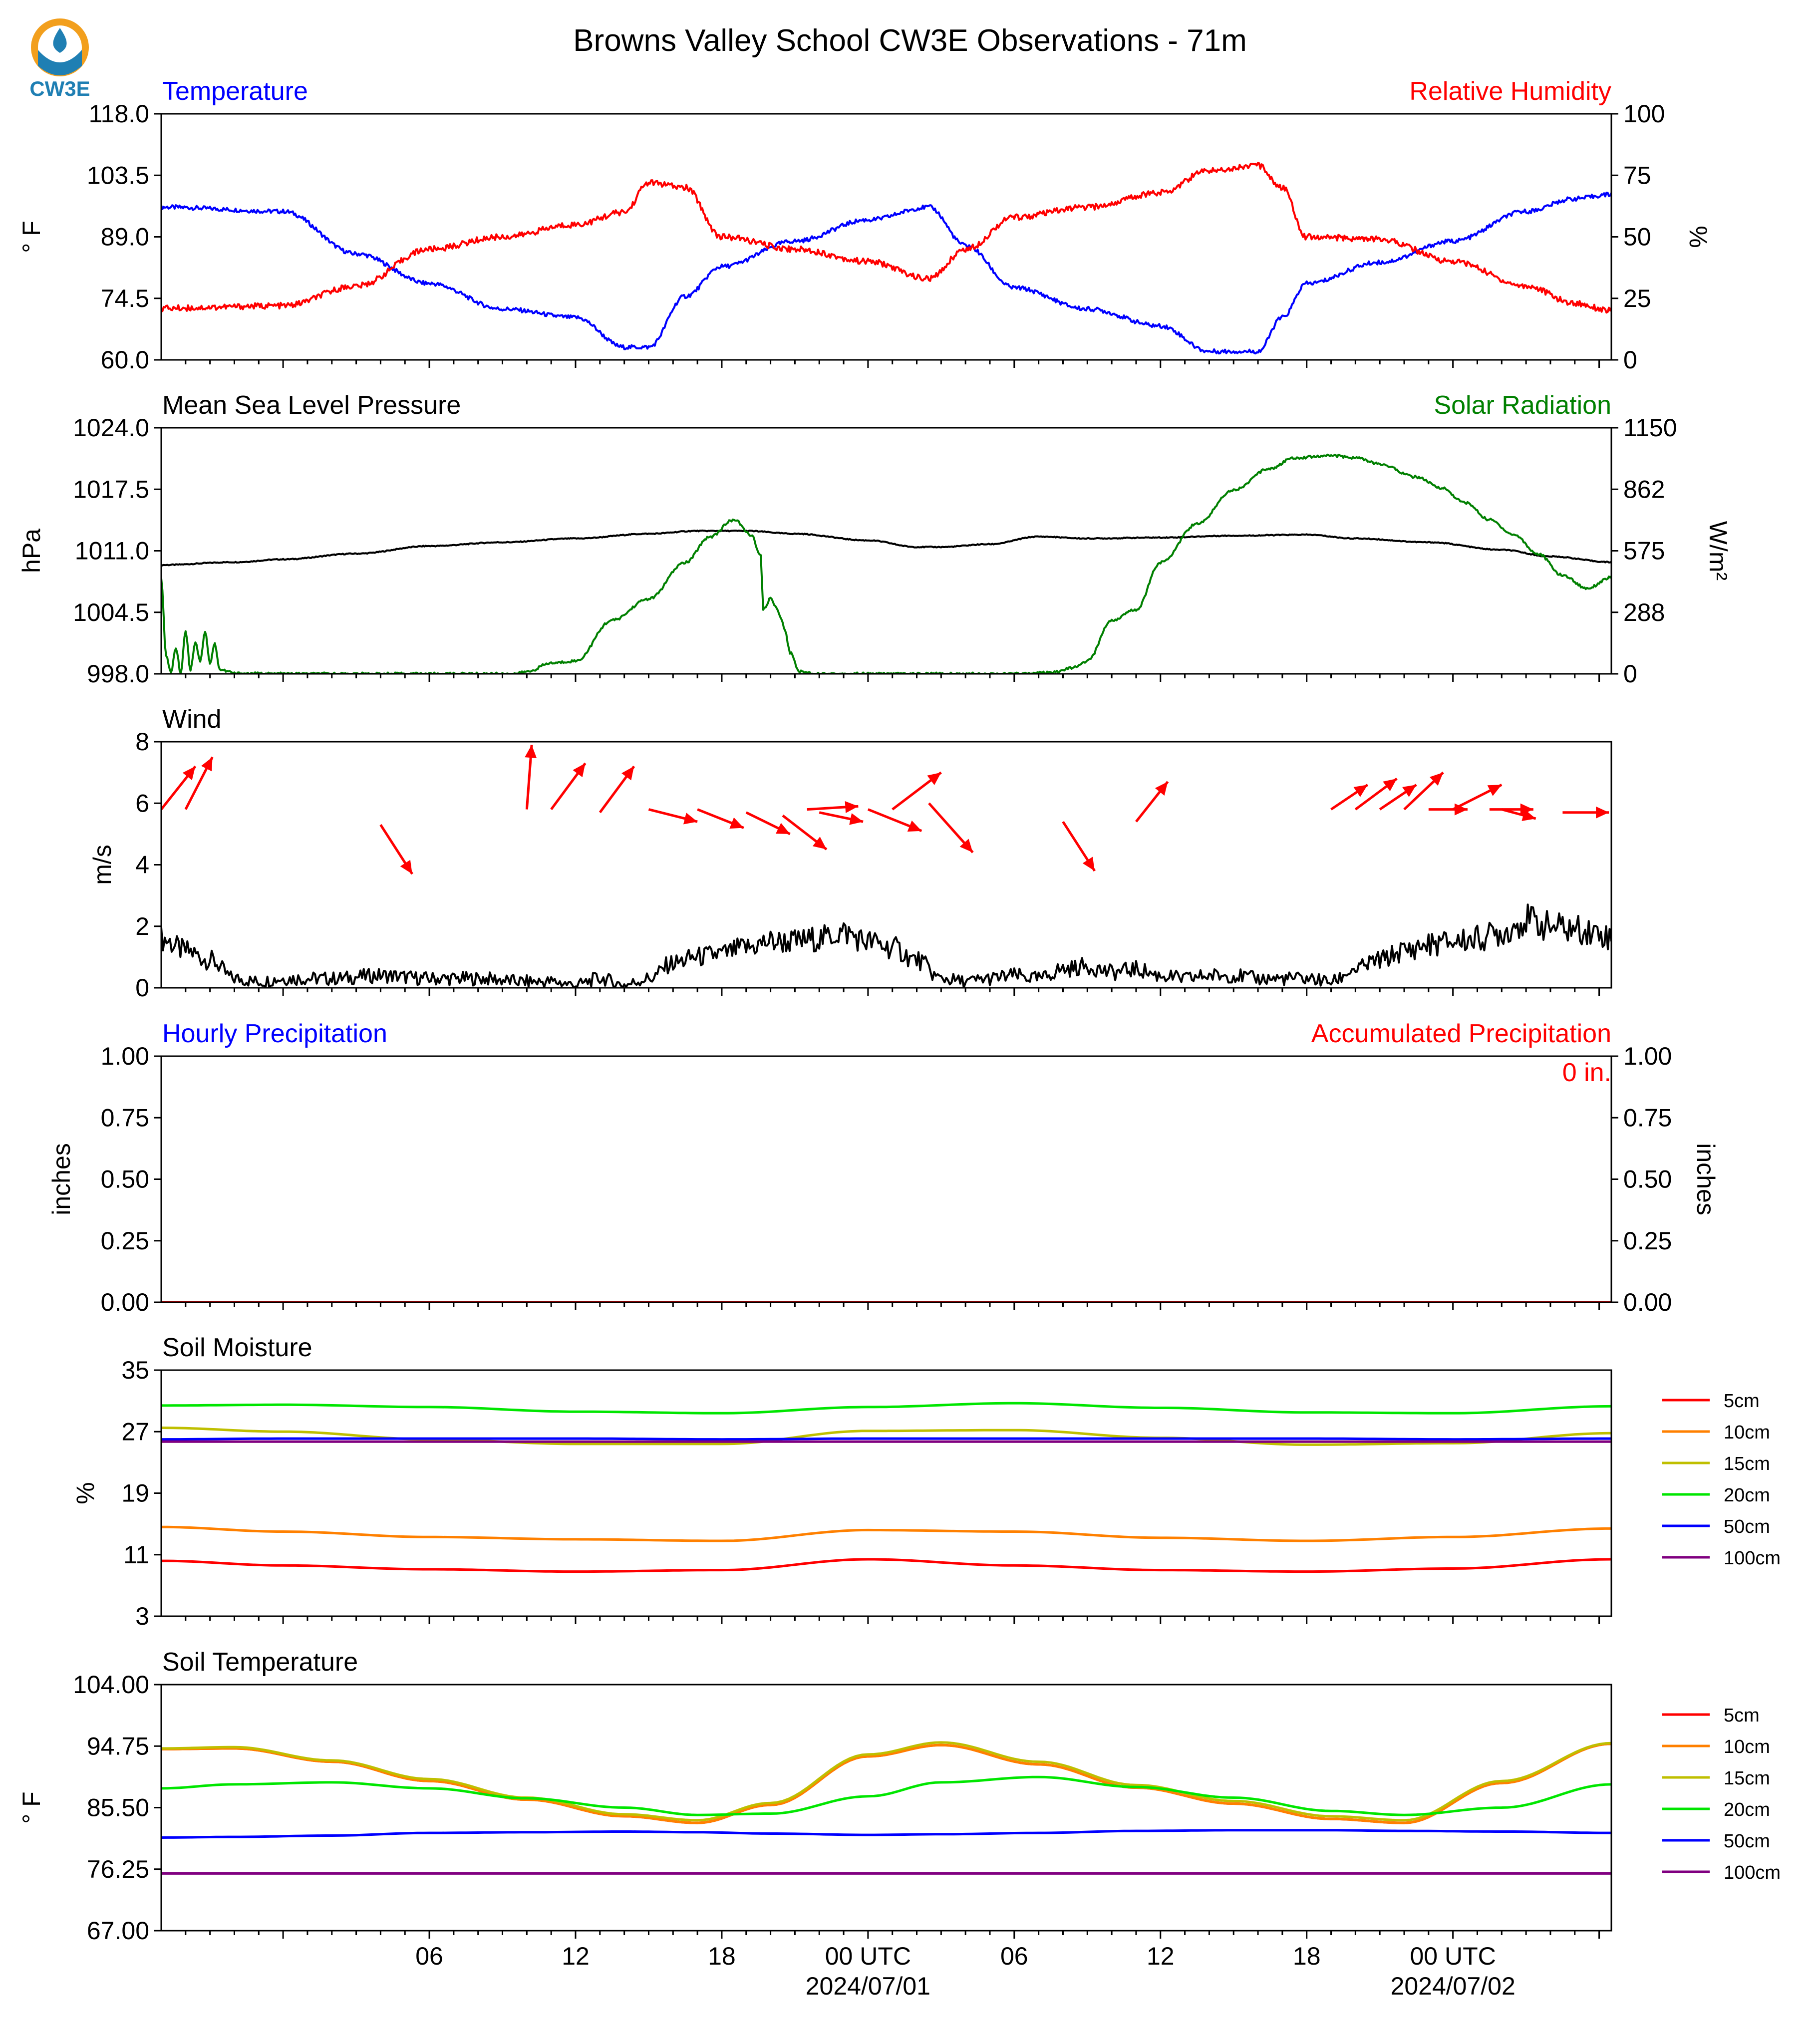  Describe the element at coordinates (31, 551) in the screenshot. I see `y-axis-label-left: hPa` at that location.